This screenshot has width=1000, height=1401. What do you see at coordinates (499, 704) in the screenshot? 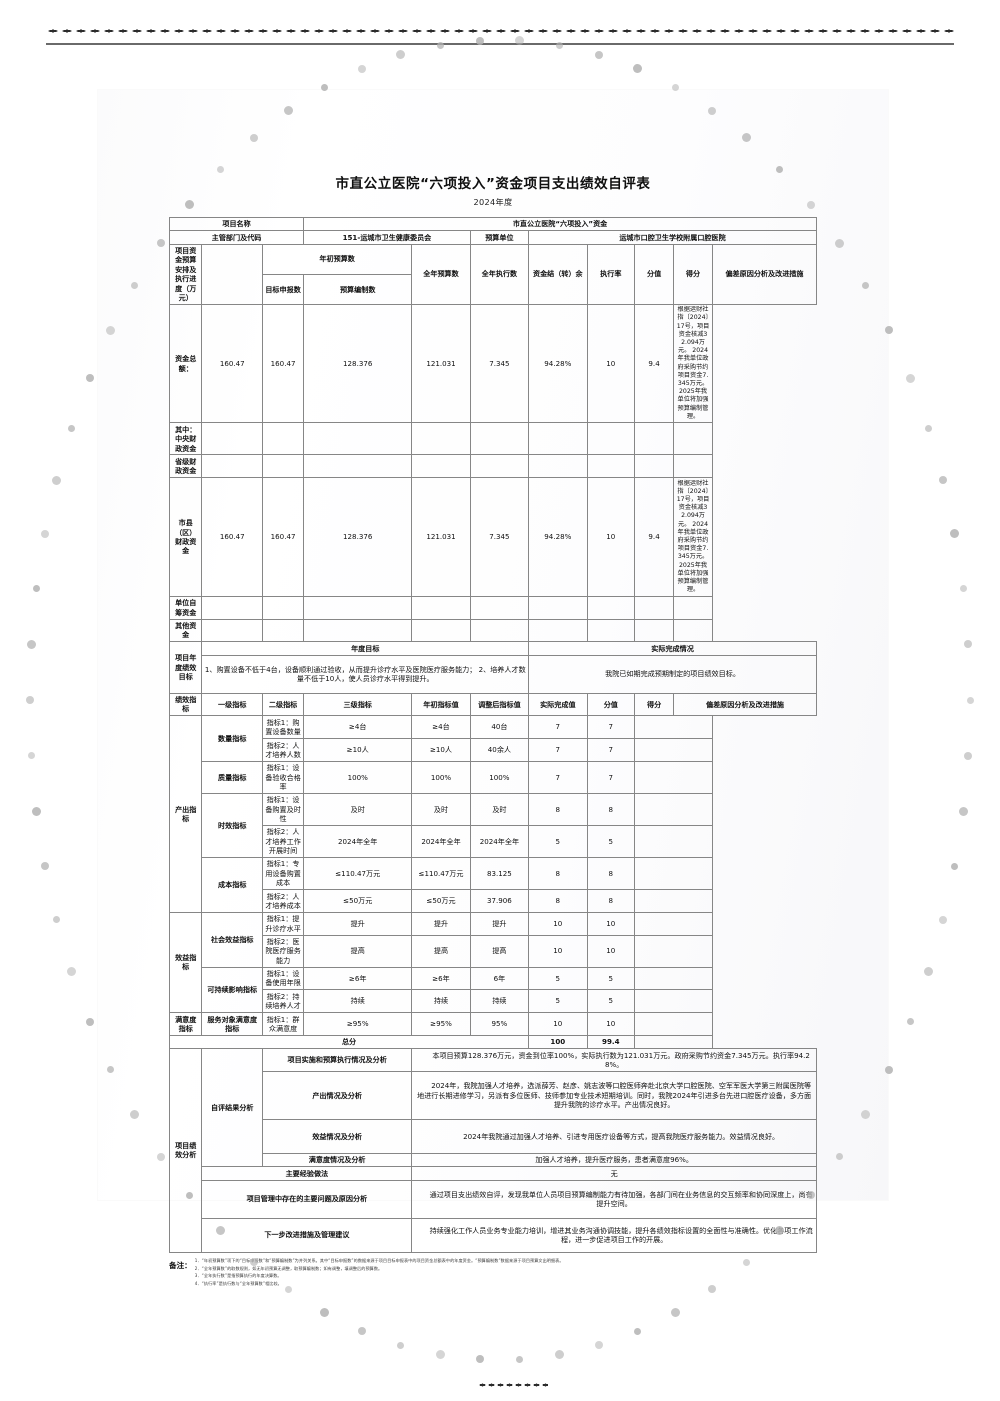
I see `col-adjusted-value: 调整后指标值` at bounding box center [499, 704].